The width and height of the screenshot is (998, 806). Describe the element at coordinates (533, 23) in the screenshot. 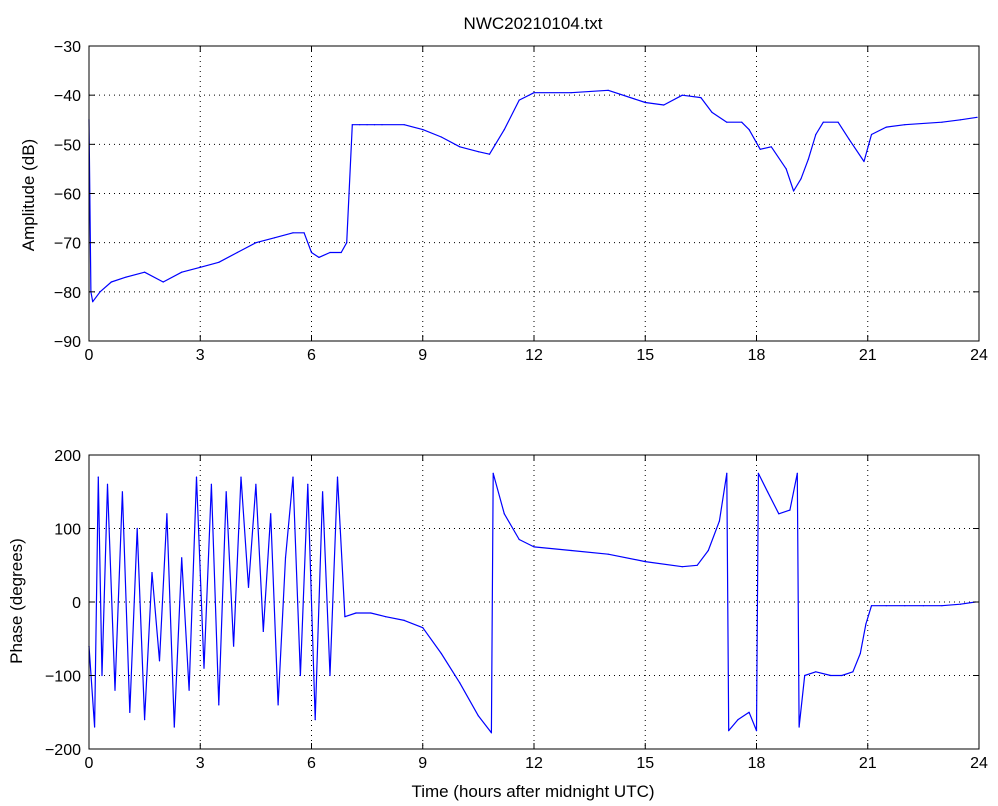

I see `chart-title: NWC20210104.txt` at that location.